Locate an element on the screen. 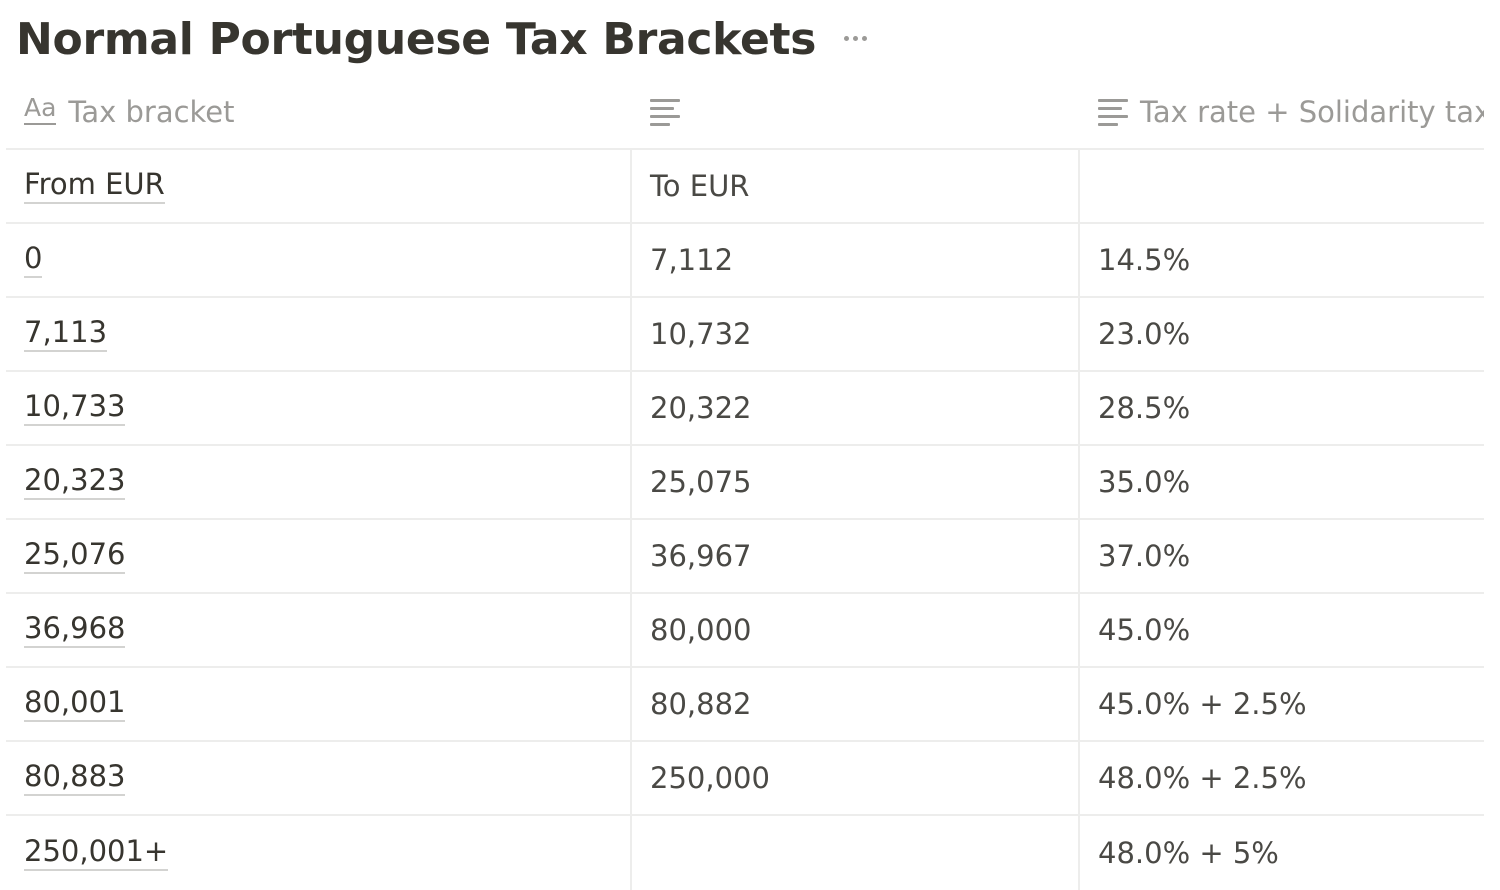  table-header-row: Aa Tax bracket is located at coordinates (745, 113).